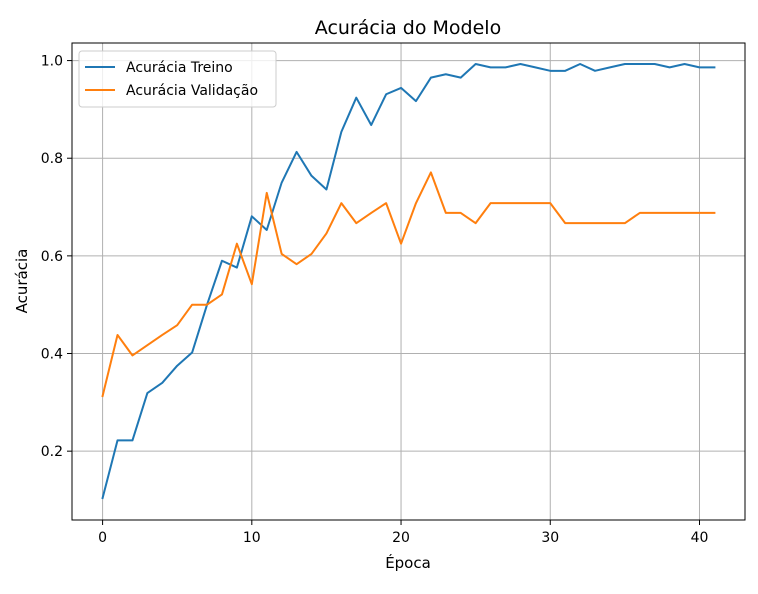 The height and width of the screenshot is (594, 758). I want to click on y-axis-ticks: 0.2 0.4 0.6 0.8 1.0, so click(56, 257).